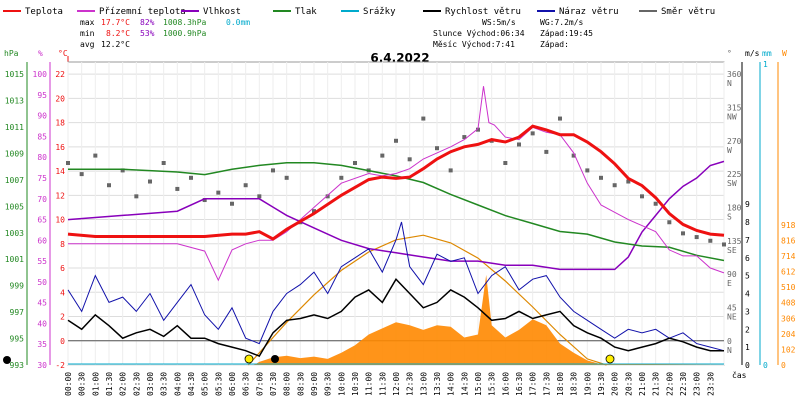  What do you see at coordinates (747, 240) in the screenshot?
I see `ms-tick: 7` at bounding box center [747, 240].